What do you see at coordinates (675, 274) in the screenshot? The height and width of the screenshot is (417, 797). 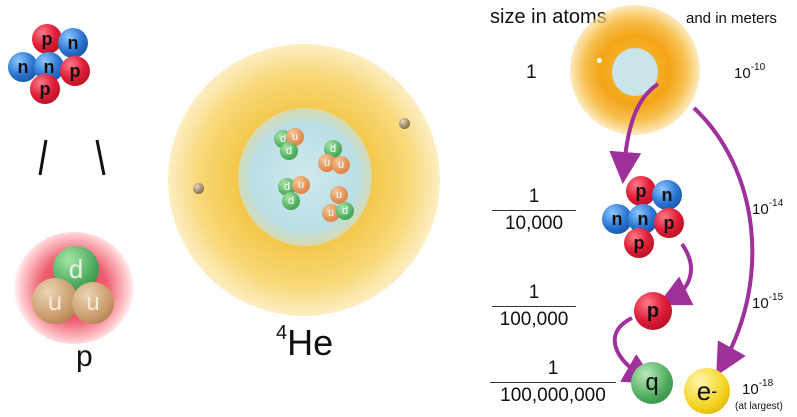 I see `arrow-nucleus-to-proton` at bounding box center [675, 274].